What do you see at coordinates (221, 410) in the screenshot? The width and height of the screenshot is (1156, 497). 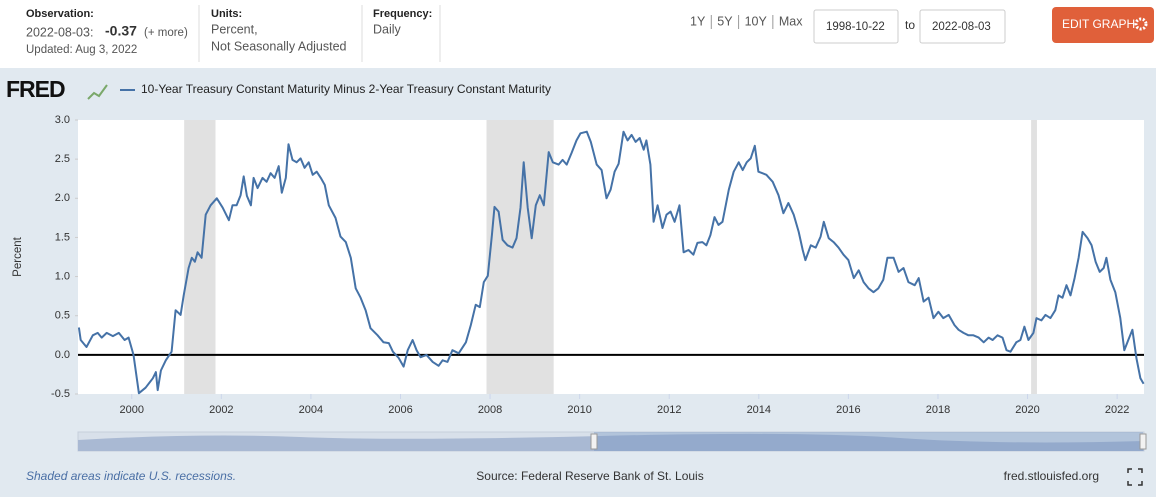 I see `x-tick-label: 2002` at bounding box center [221, 410].